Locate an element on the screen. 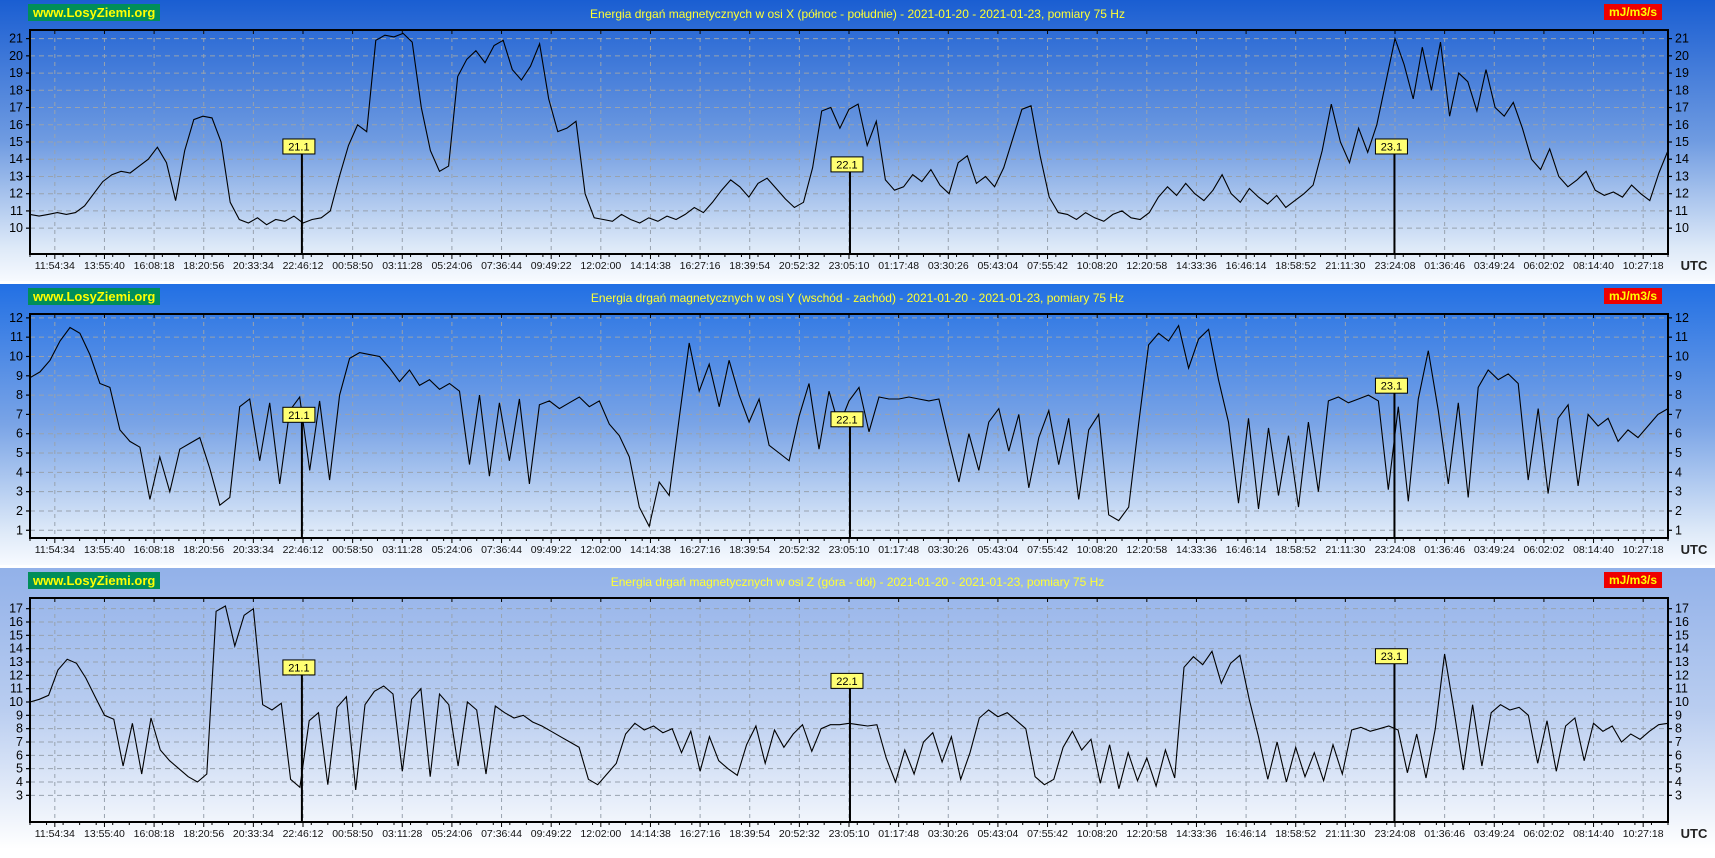 The height and width of the screenshot is (858, 1715). x-axis-label: 05:24:06 is located at coordinates (451, 834).